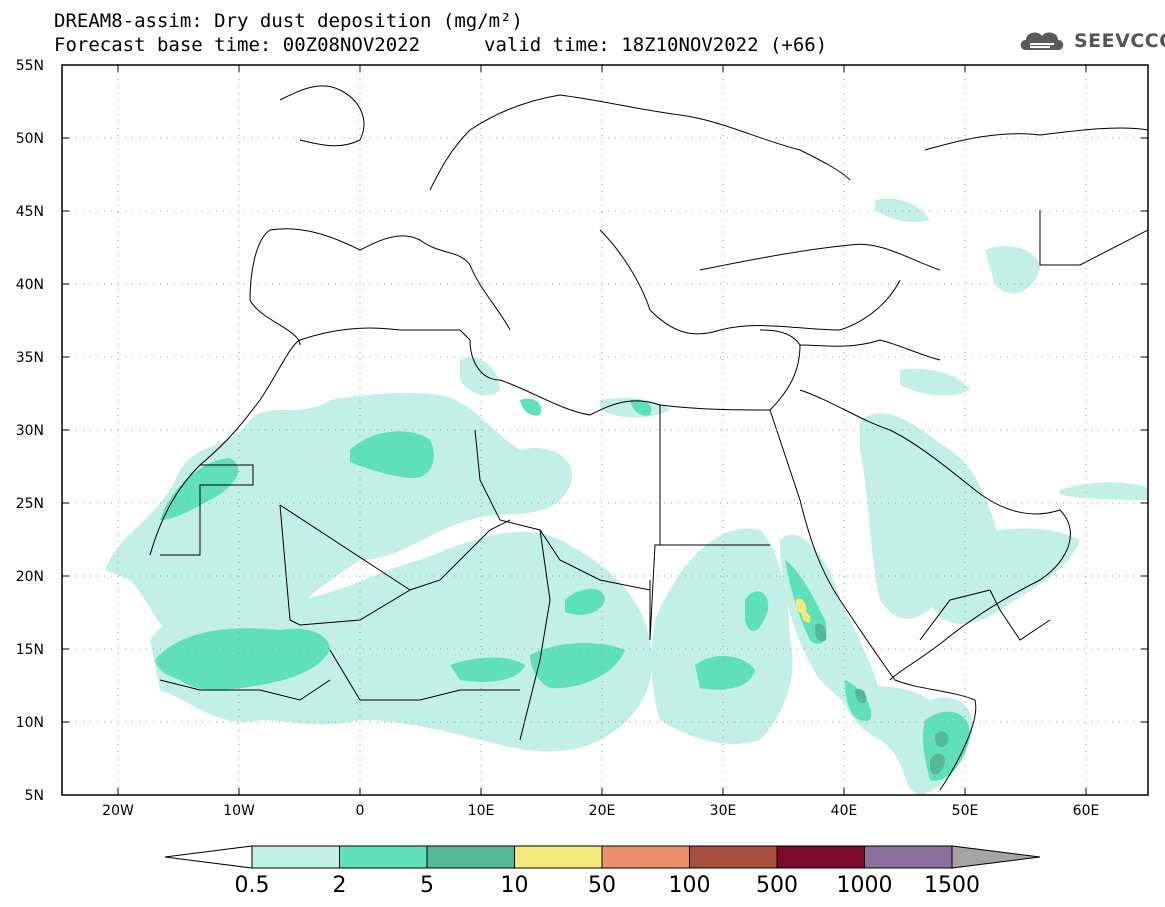 The image size is (1165, 907). I want to click on legend-label: 10, so click(515, 885).